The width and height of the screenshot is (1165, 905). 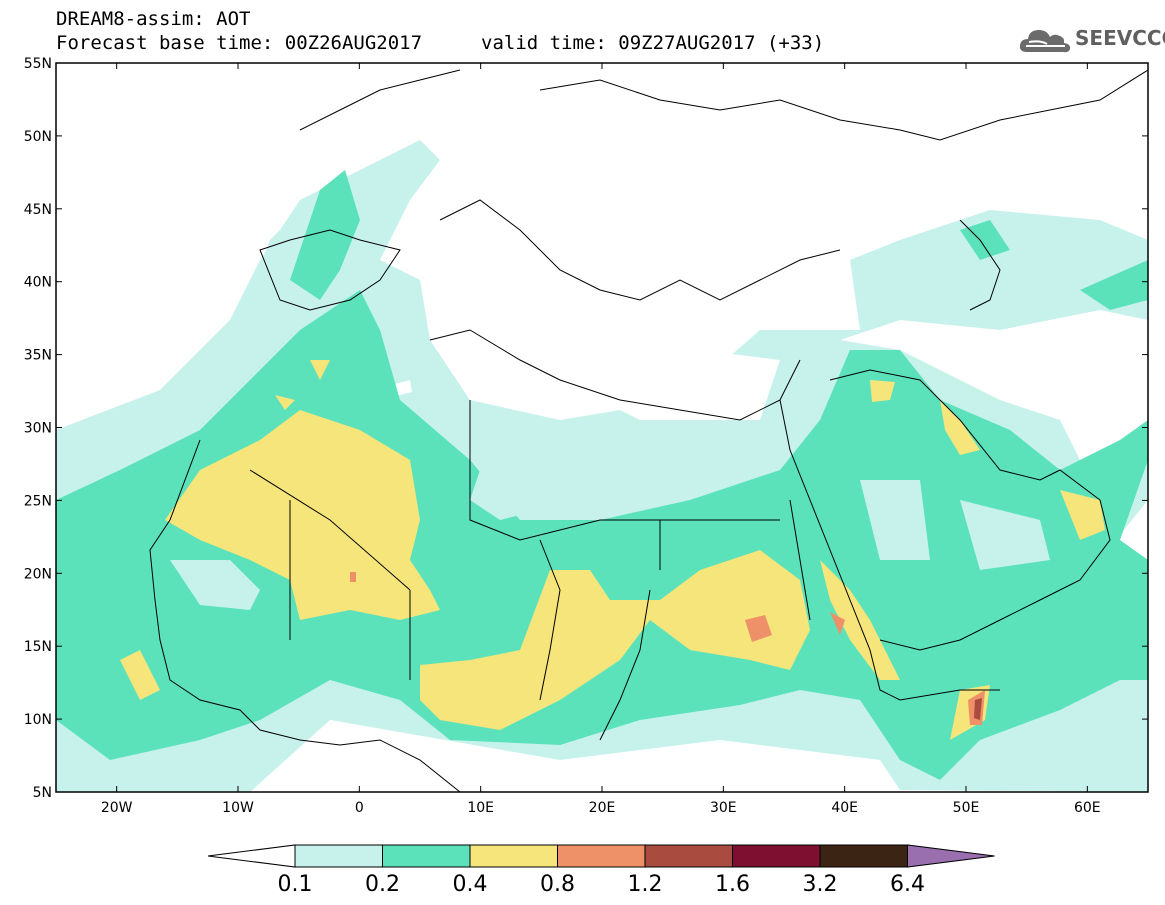 I want to click on lat-tick-label: 55N, so click(x=38, y=64).